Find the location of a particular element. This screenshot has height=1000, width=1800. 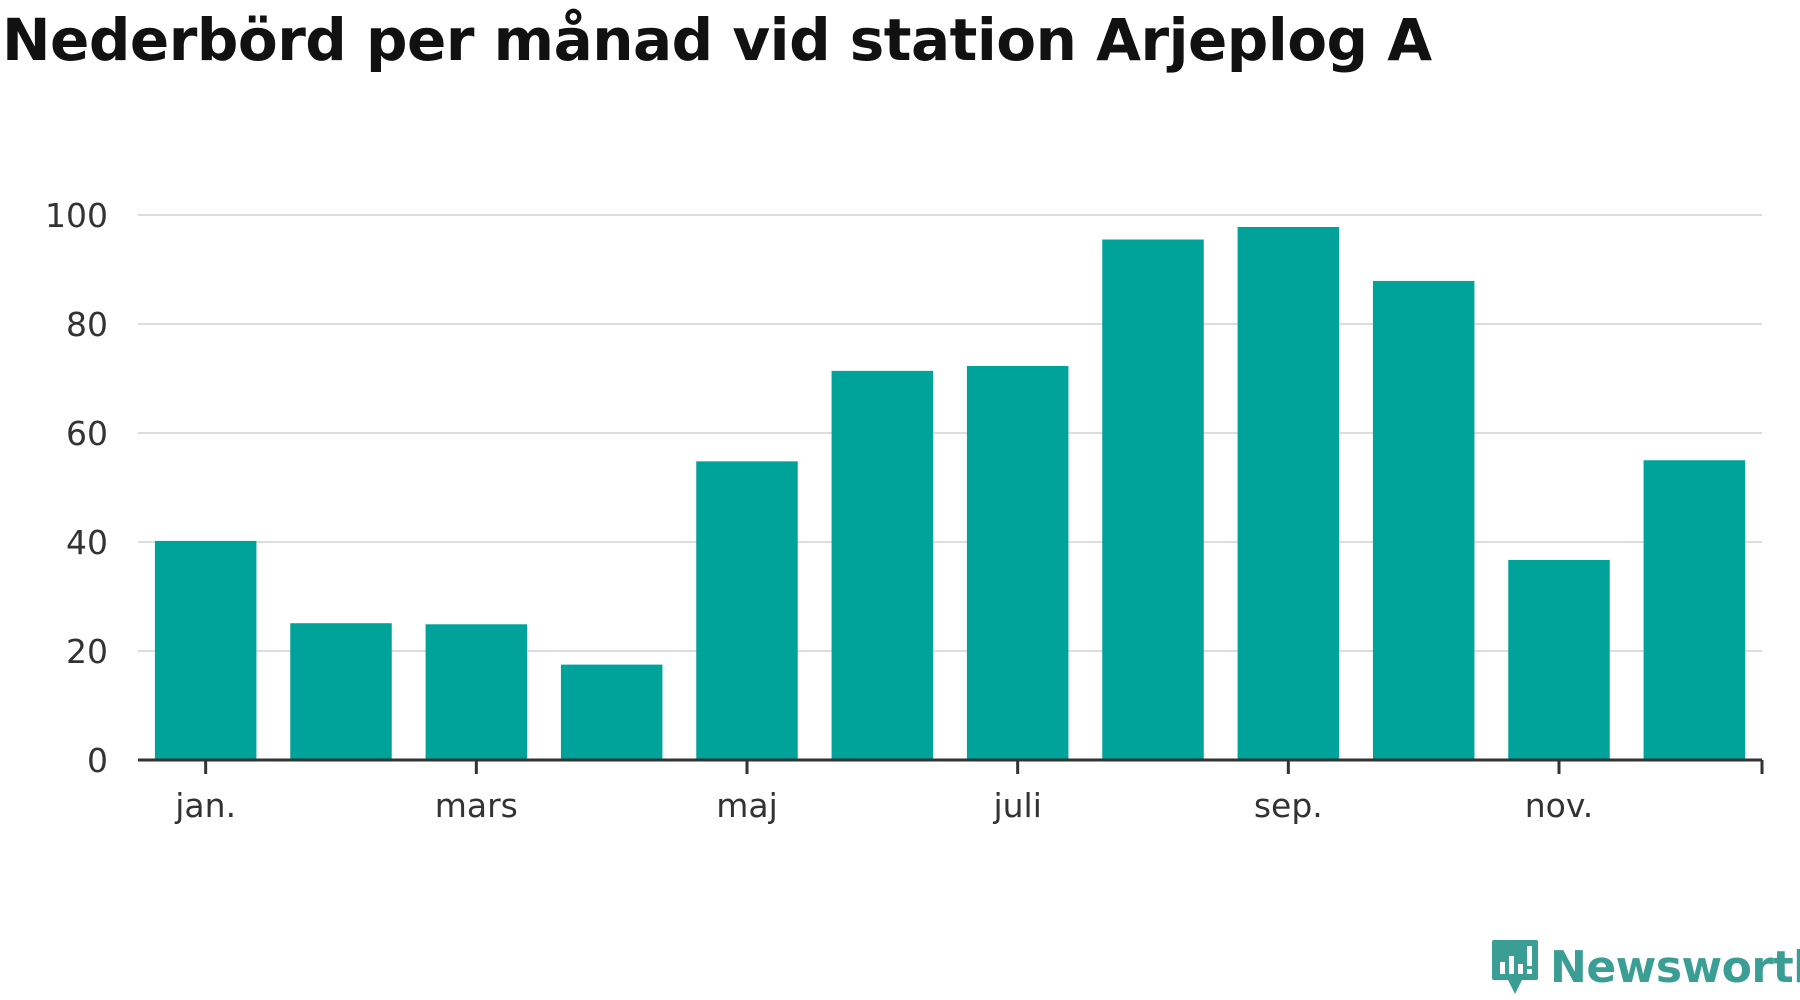

logo-text: Newsworthy is located at coordinates (1675, 967).